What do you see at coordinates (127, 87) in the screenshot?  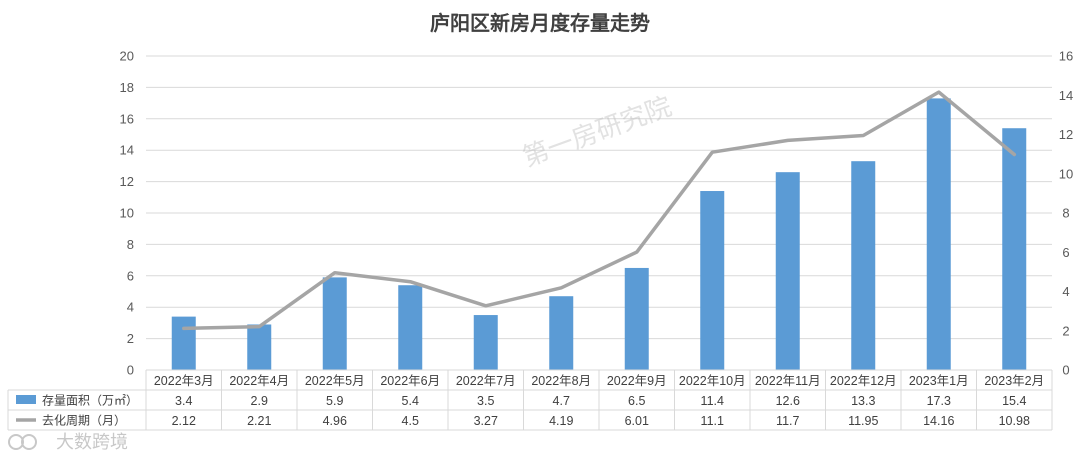 I see `left-tick-label: 18` at bounding box center [127, 87].